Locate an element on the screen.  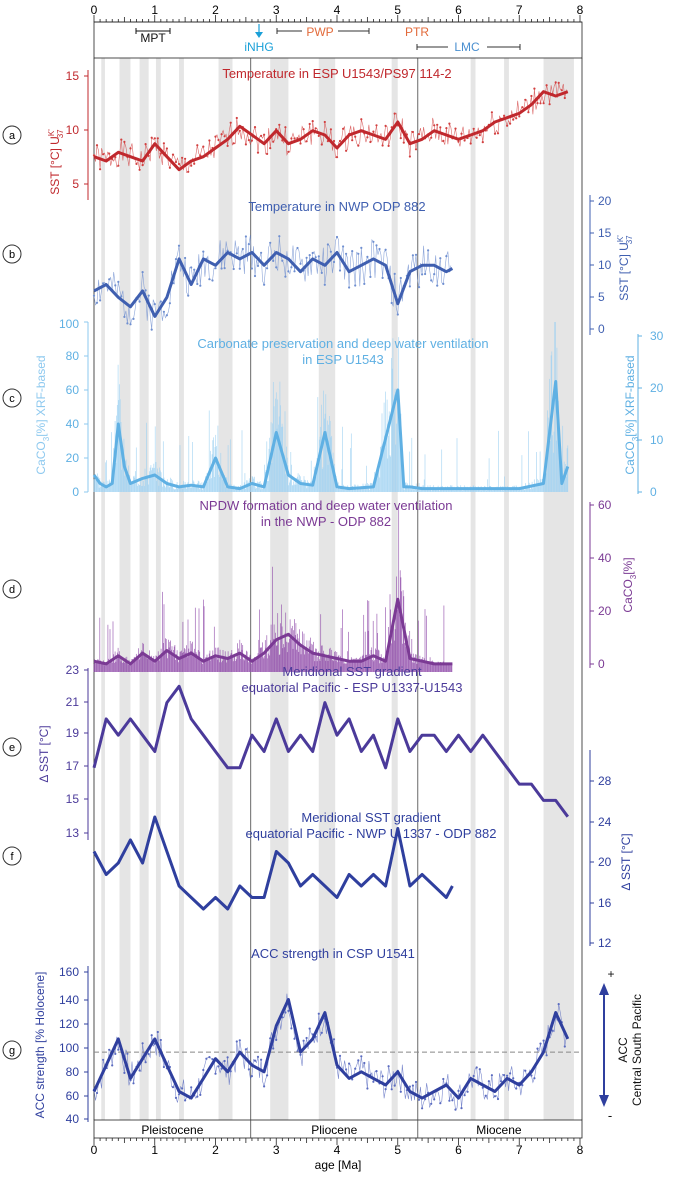
bottom-tick-7: 7 is located at coordinates (519, 1150).